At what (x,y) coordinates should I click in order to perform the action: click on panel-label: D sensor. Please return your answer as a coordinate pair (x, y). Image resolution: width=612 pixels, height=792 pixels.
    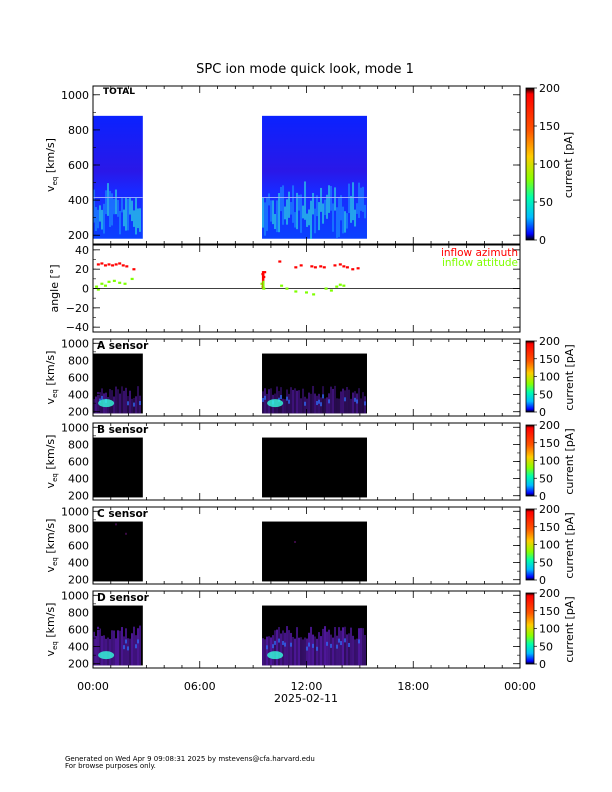
    Looking at the image, I should click on (123, 598).